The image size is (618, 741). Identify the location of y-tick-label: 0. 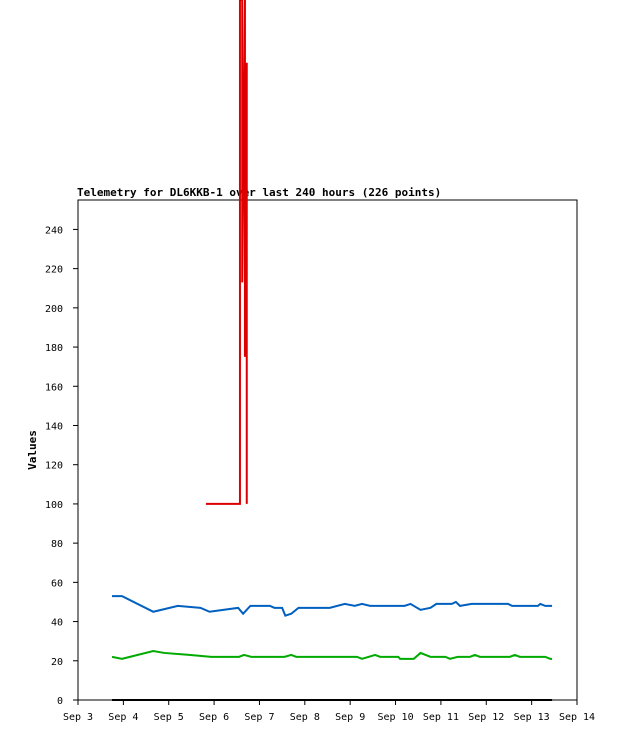
(60, 701).